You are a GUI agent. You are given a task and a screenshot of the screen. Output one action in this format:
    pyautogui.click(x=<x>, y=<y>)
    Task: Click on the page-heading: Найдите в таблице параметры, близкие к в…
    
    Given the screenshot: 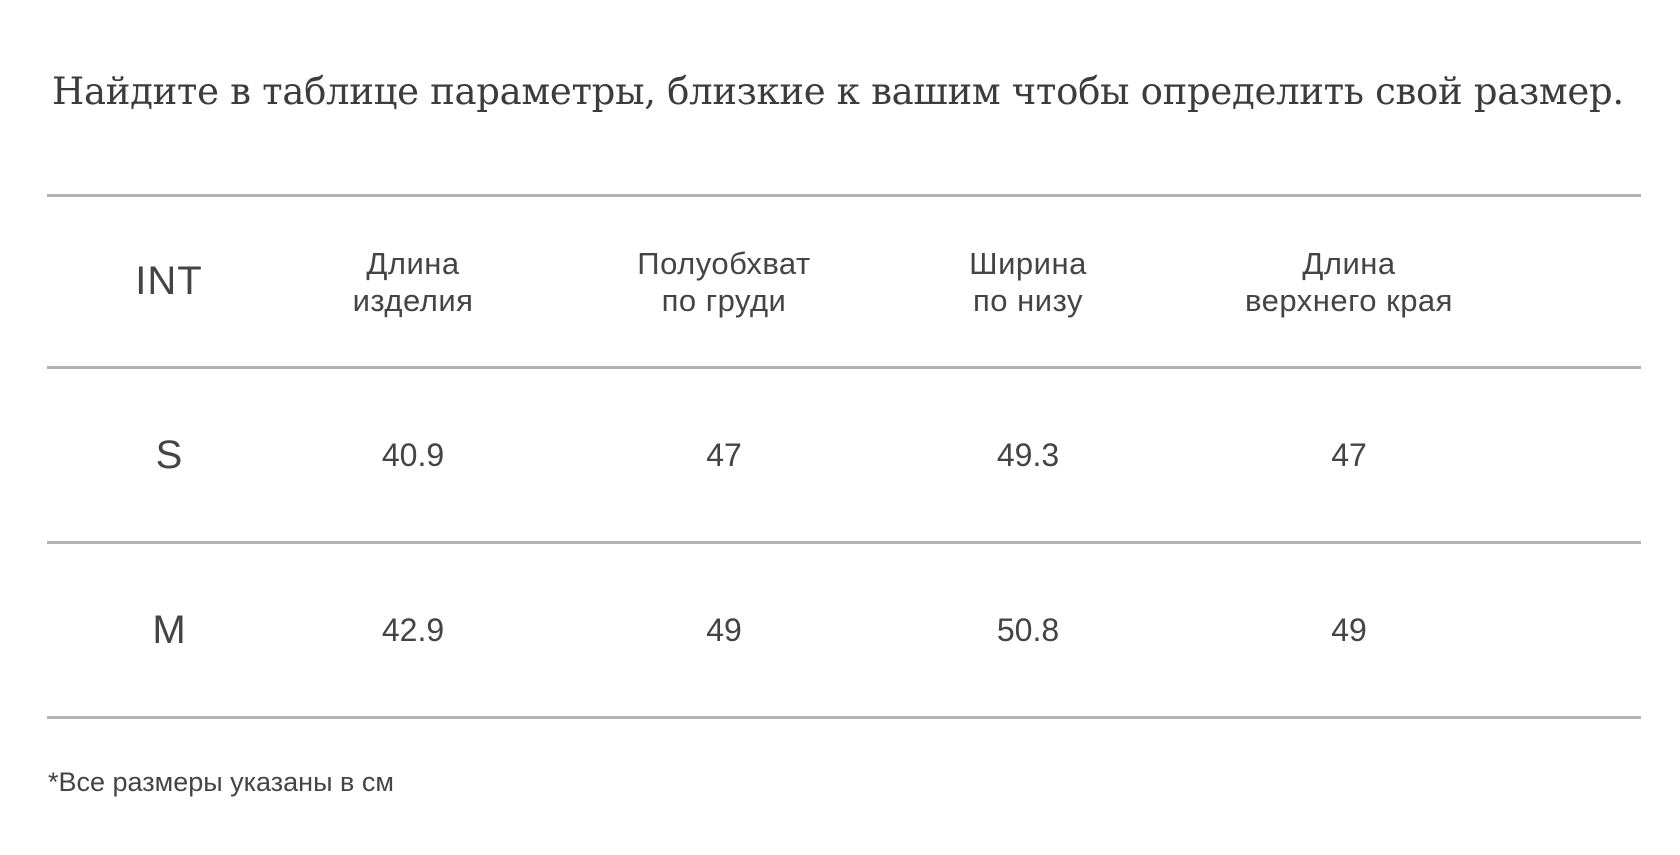 What is the action you would take?
    pyautogui.click(x=838, y=91)
    